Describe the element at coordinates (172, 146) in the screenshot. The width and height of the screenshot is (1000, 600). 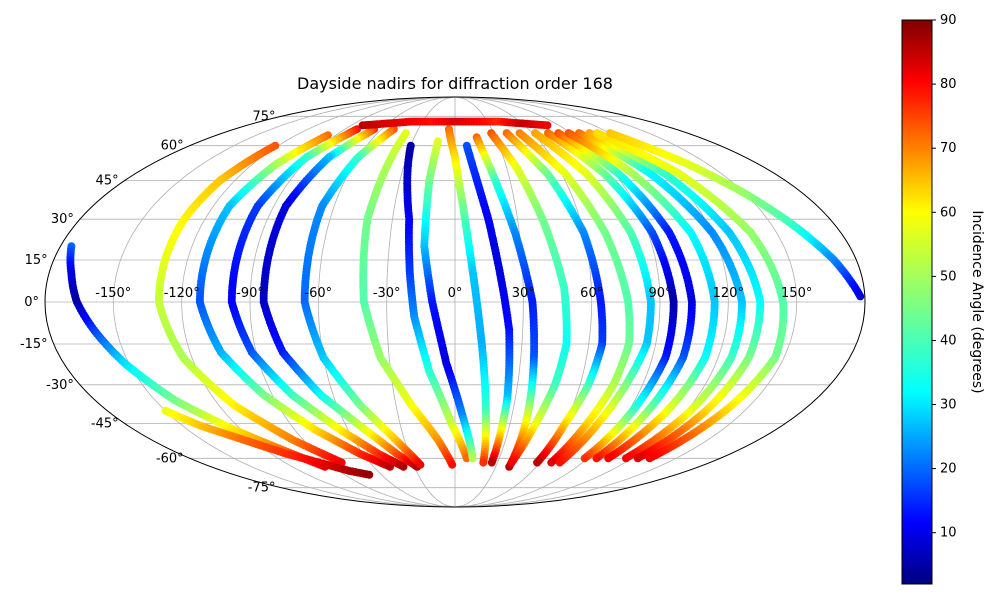
I see `lat-tick-label: 60°` at that location.